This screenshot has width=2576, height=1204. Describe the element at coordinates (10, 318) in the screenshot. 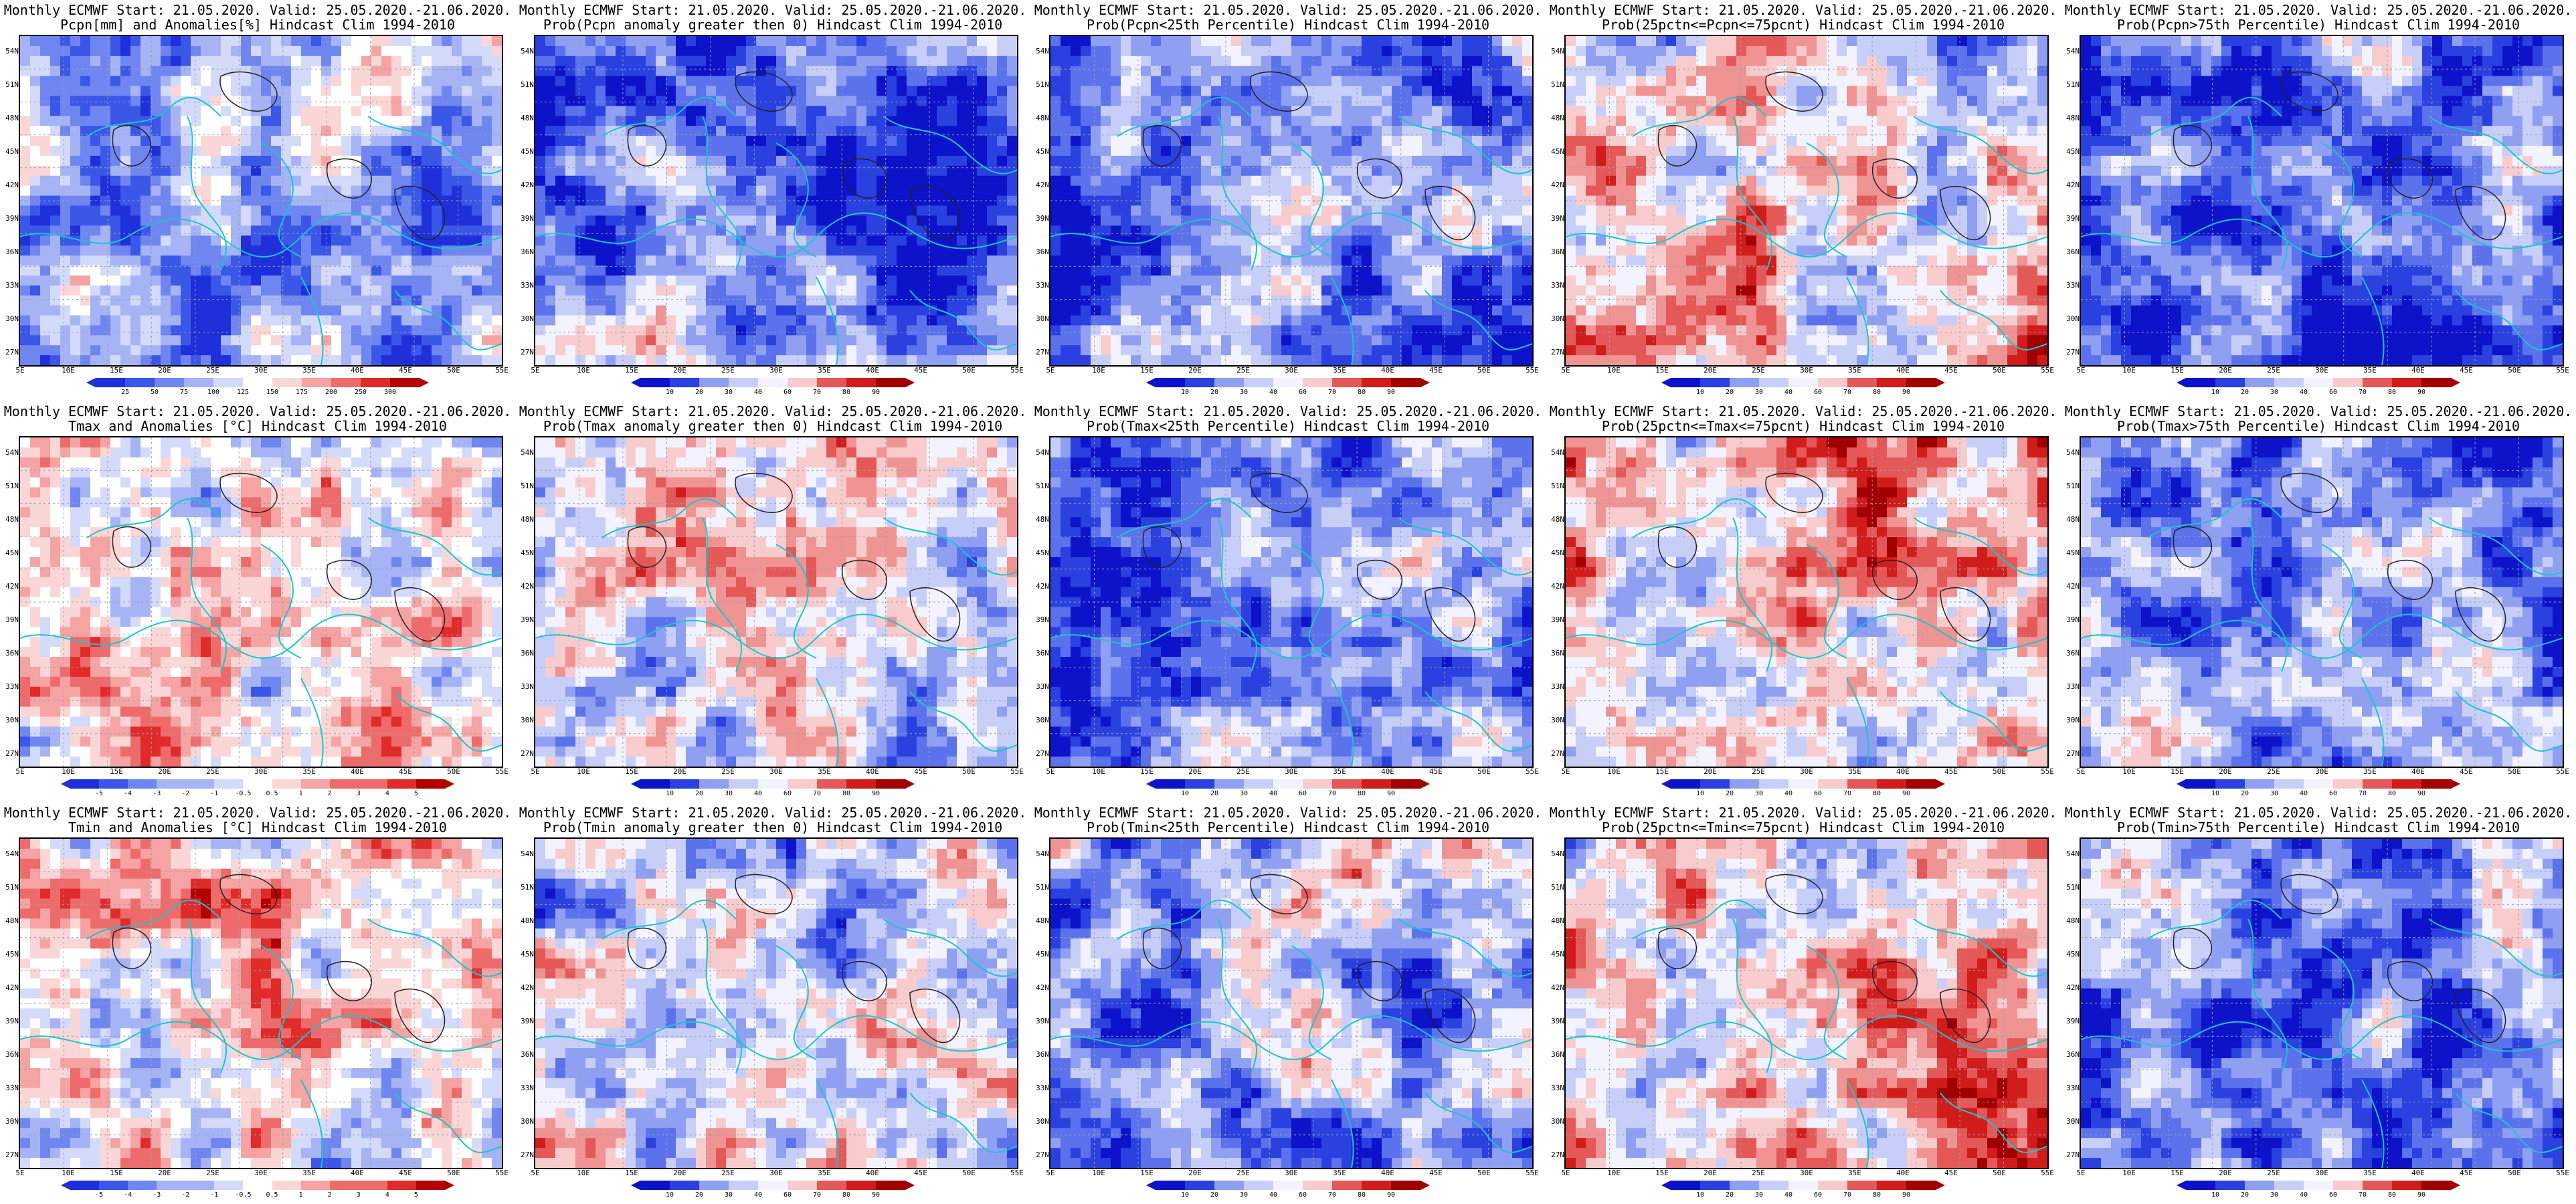

I see `latitude-label: 30N` at that location.